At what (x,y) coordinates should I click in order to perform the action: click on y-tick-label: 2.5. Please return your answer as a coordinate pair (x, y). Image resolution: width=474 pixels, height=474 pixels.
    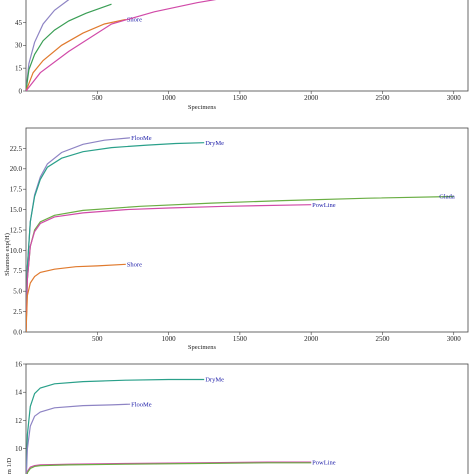
    Looking at the image, I should click on (17, 312).